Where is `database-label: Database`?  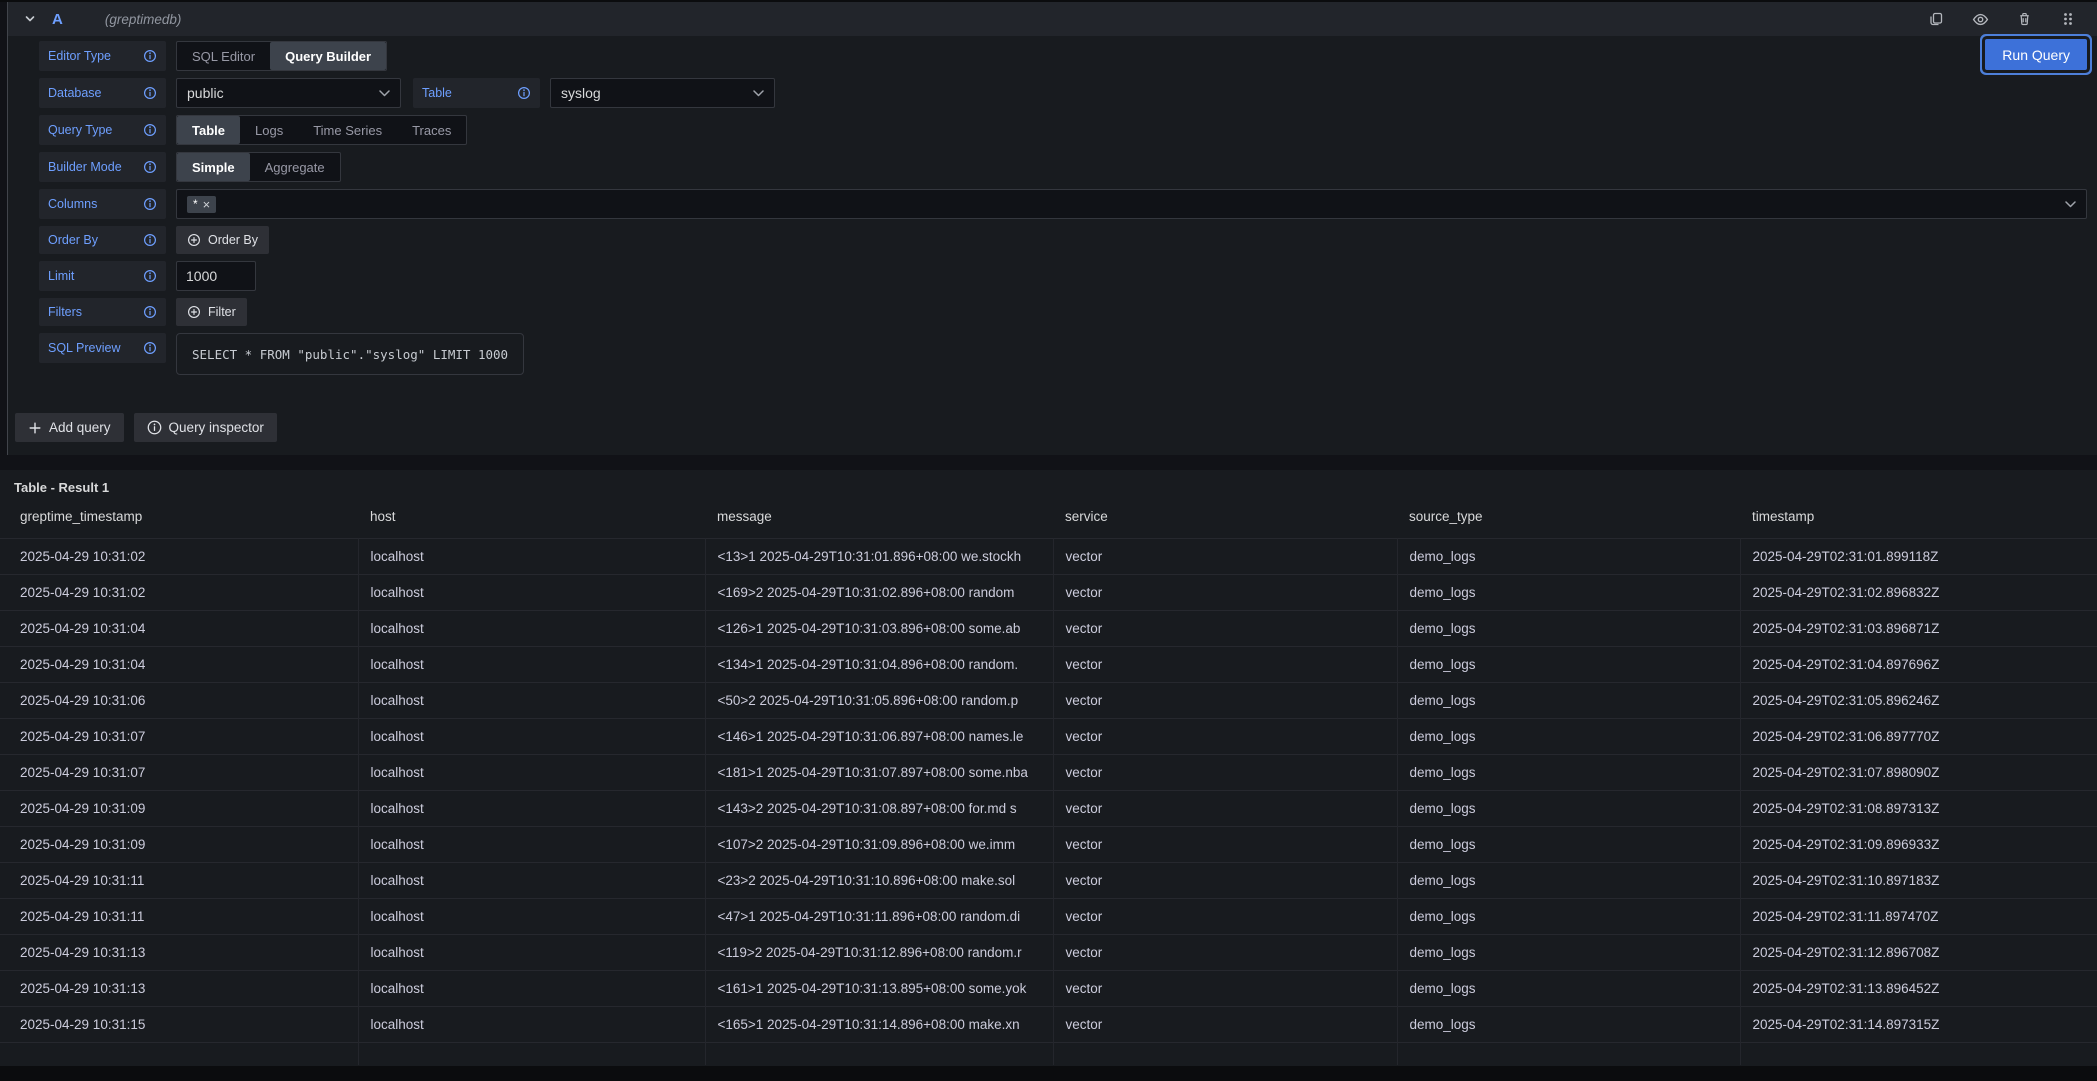 database-label: Database is located at coordinates (75, 93).